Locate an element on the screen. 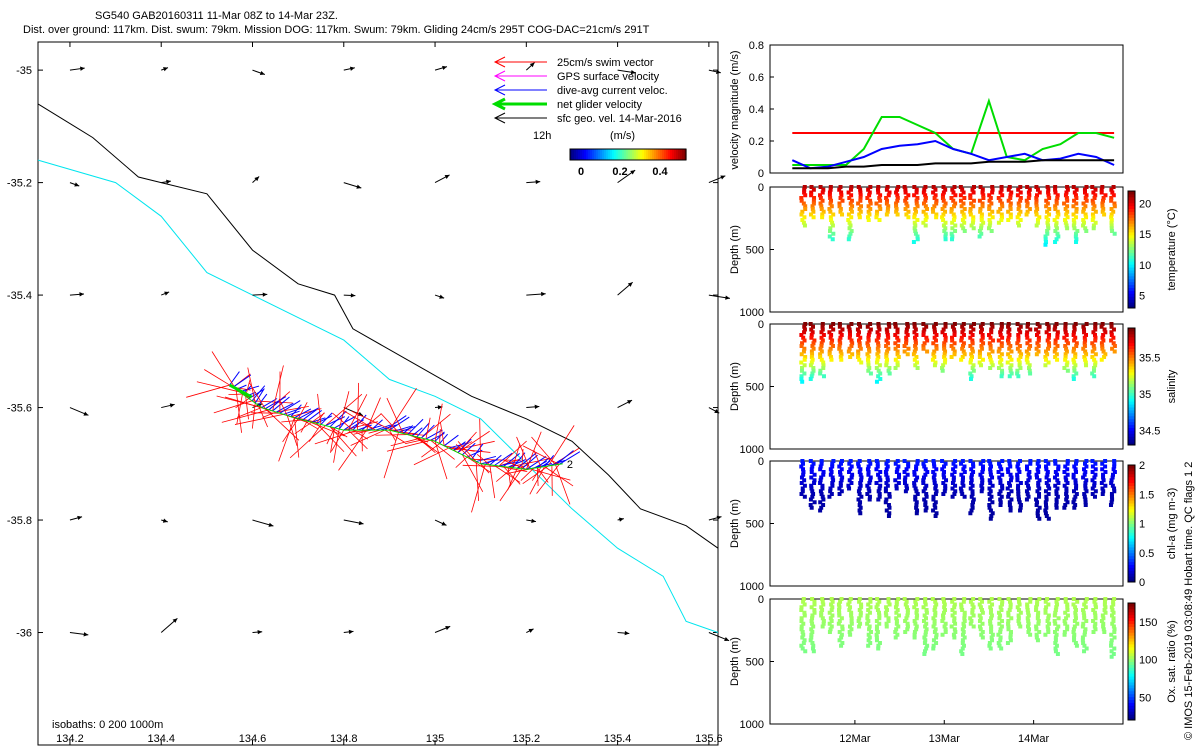 This screenshot has width=1200, height=750. section-y-tick-label: 1000 is located at coordinates (752, 313).